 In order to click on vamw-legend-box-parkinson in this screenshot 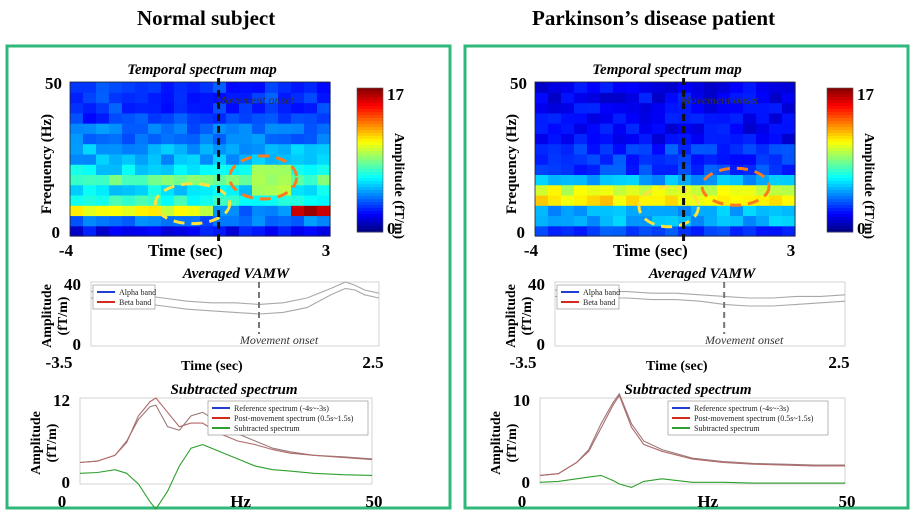, I will do `click(588, 297)`.